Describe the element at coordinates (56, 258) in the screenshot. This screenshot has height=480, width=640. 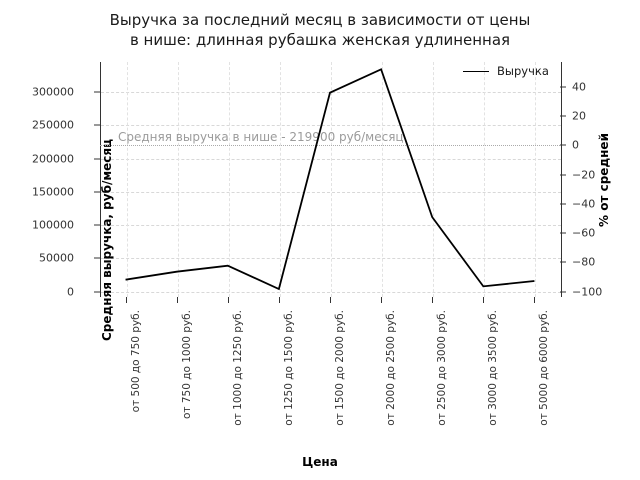
I see `y-axis-tick-label: 50000` at that location.